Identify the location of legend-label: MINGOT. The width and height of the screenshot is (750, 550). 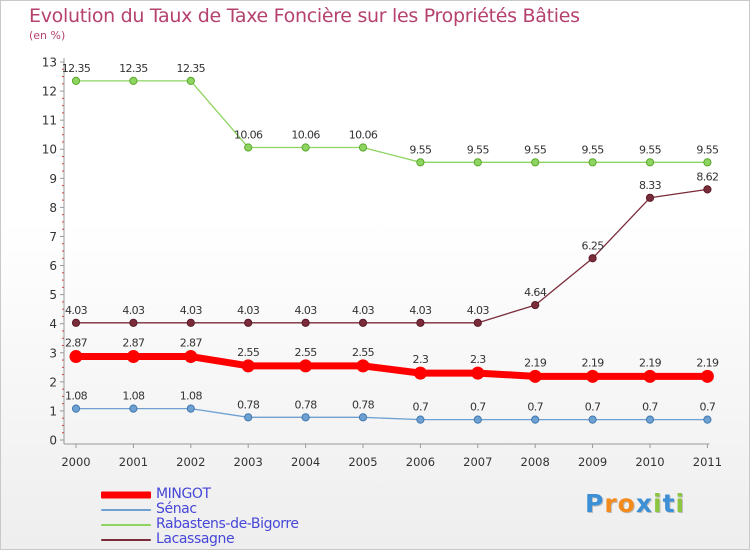
(183, 494).